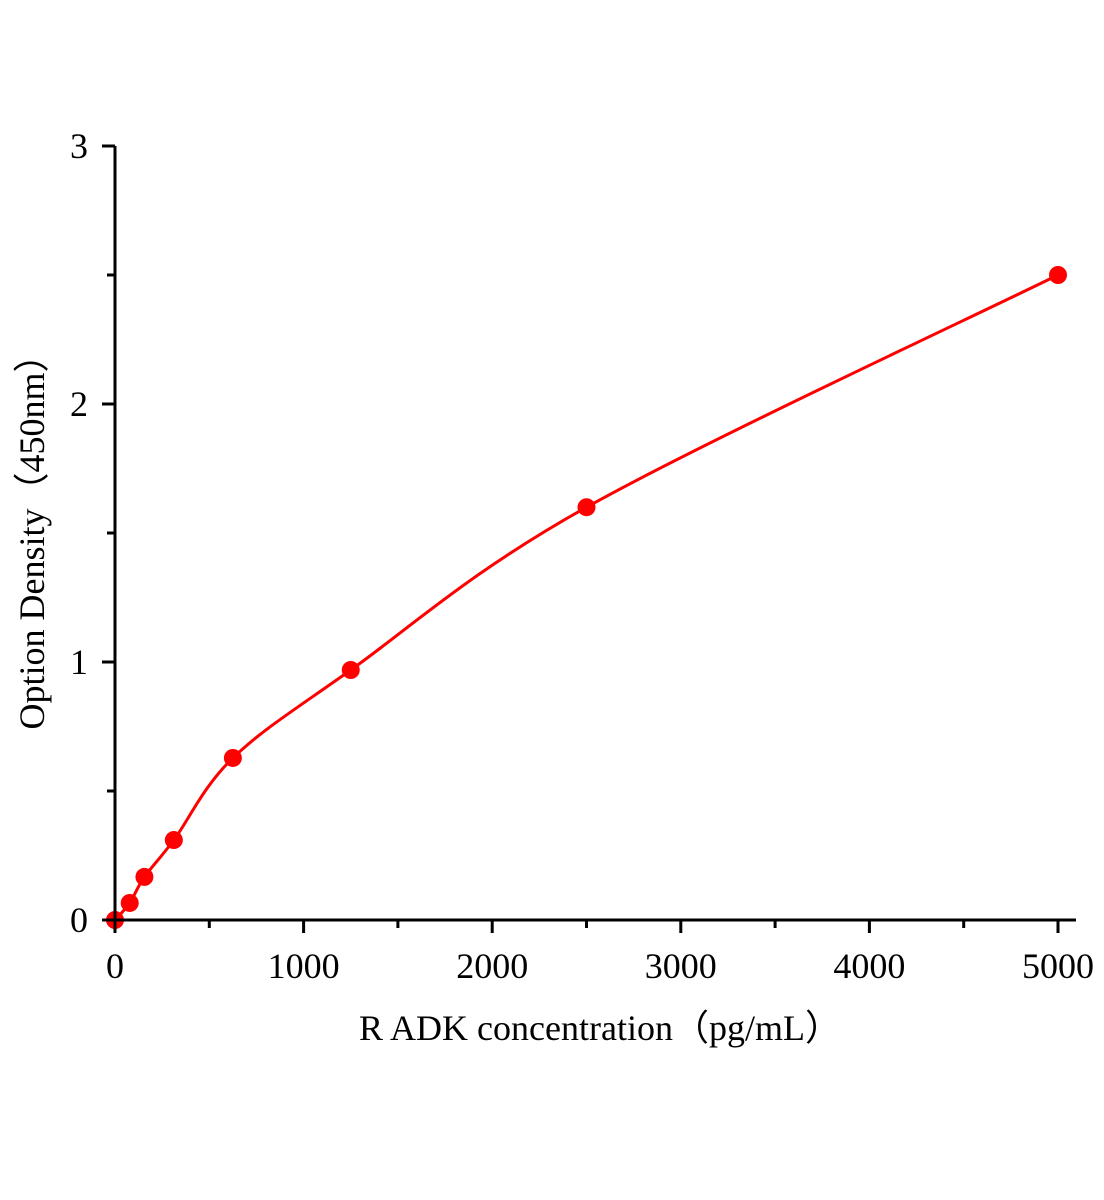 The width and height of the screenshot is (1104, 1200). What do you see at coordinates (32, 533) in the screenshot?
I see `y-axis-label: Option Density（450nm）` at bounding box center [32, 533].